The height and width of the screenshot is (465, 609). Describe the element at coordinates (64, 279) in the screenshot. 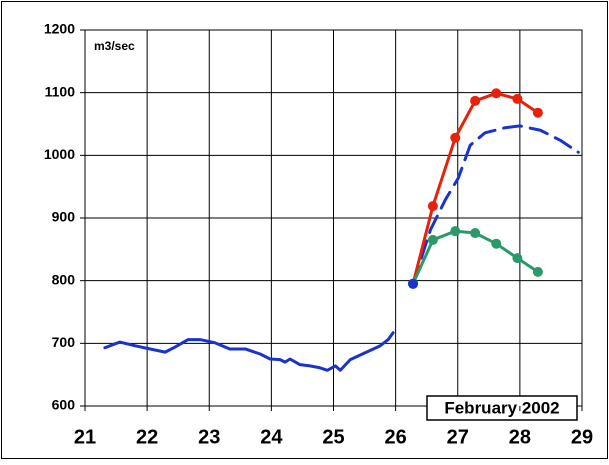

I see `y-tick-label: 800` at that location.